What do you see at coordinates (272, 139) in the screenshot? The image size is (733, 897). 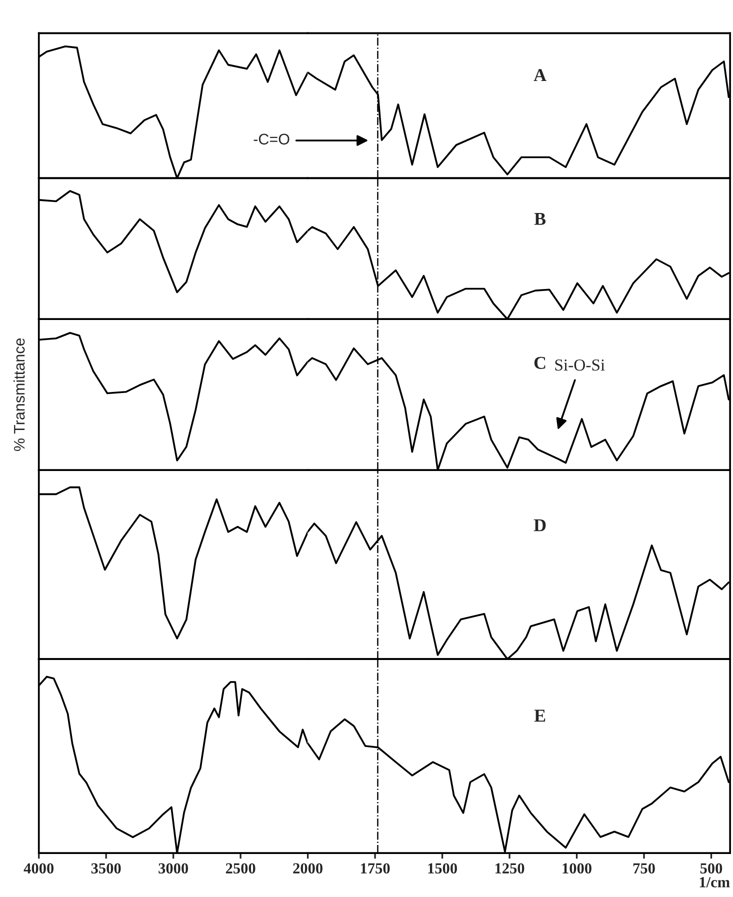 I see `annotation: -C=O` at bounding box center [272, 139].